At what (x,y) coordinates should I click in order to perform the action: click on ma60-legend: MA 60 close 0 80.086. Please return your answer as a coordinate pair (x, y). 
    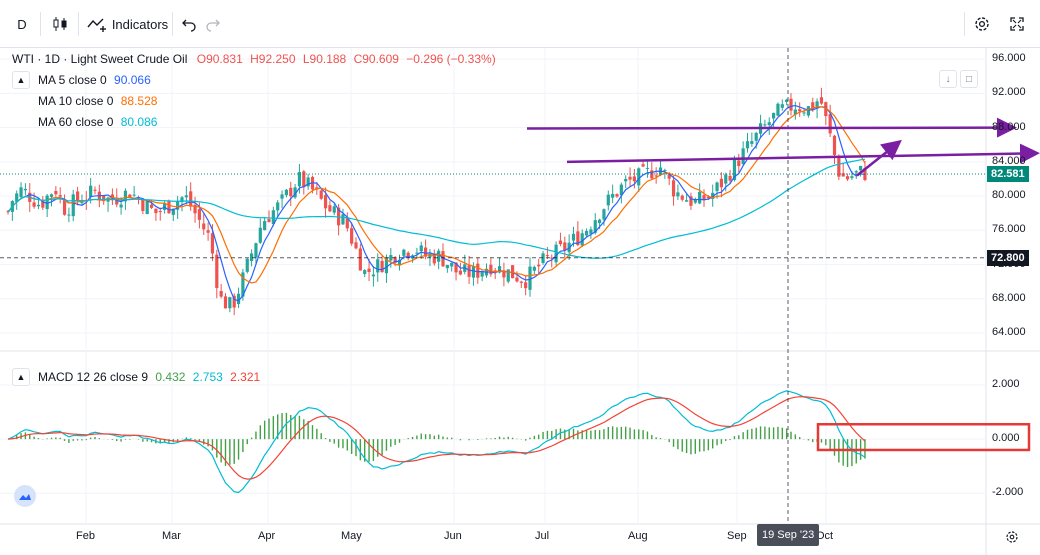
    Looking at the image, I should click on (97, 122).